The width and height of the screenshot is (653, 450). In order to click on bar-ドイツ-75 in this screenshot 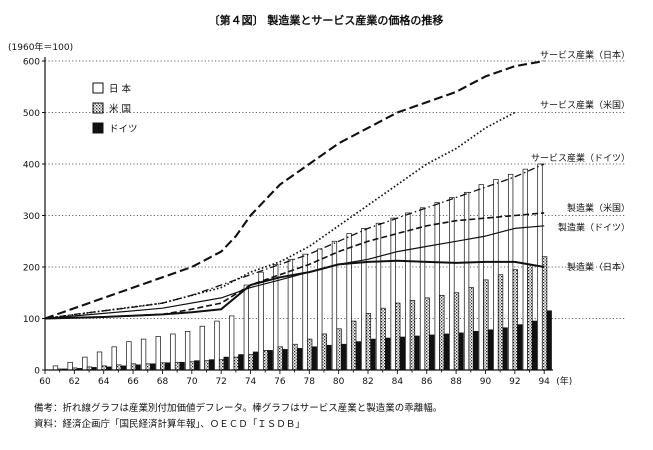, I will do `click(270, 360)`.